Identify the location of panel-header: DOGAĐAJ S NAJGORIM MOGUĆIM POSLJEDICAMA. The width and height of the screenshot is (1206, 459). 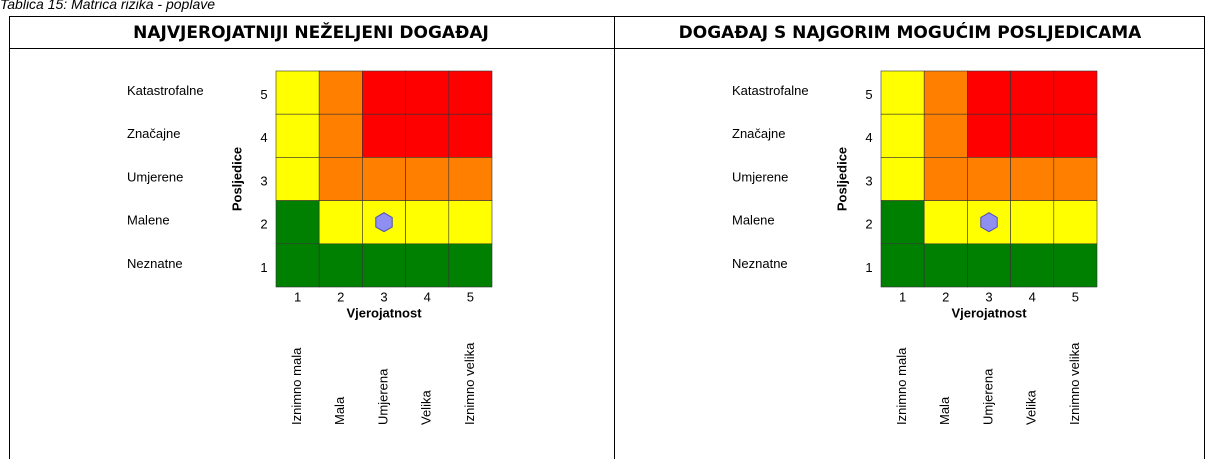
(911, 32).